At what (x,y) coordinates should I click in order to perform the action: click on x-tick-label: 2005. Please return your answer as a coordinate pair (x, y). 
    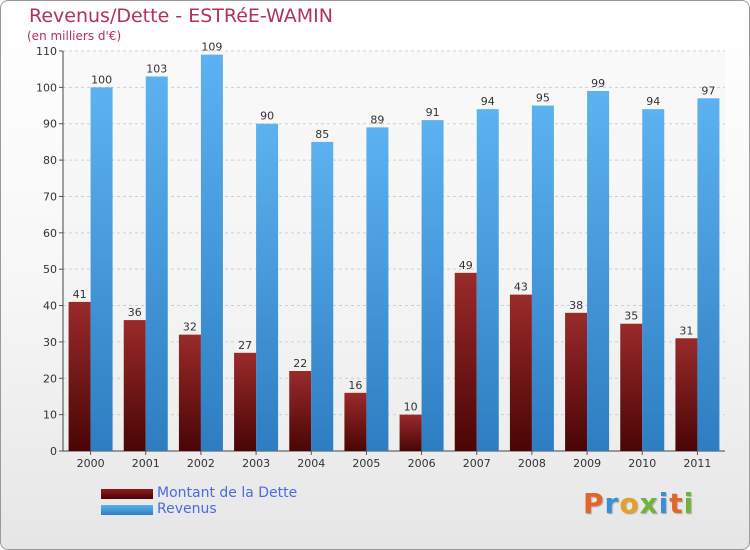
    Looking at the image, I should click on (366, 463).